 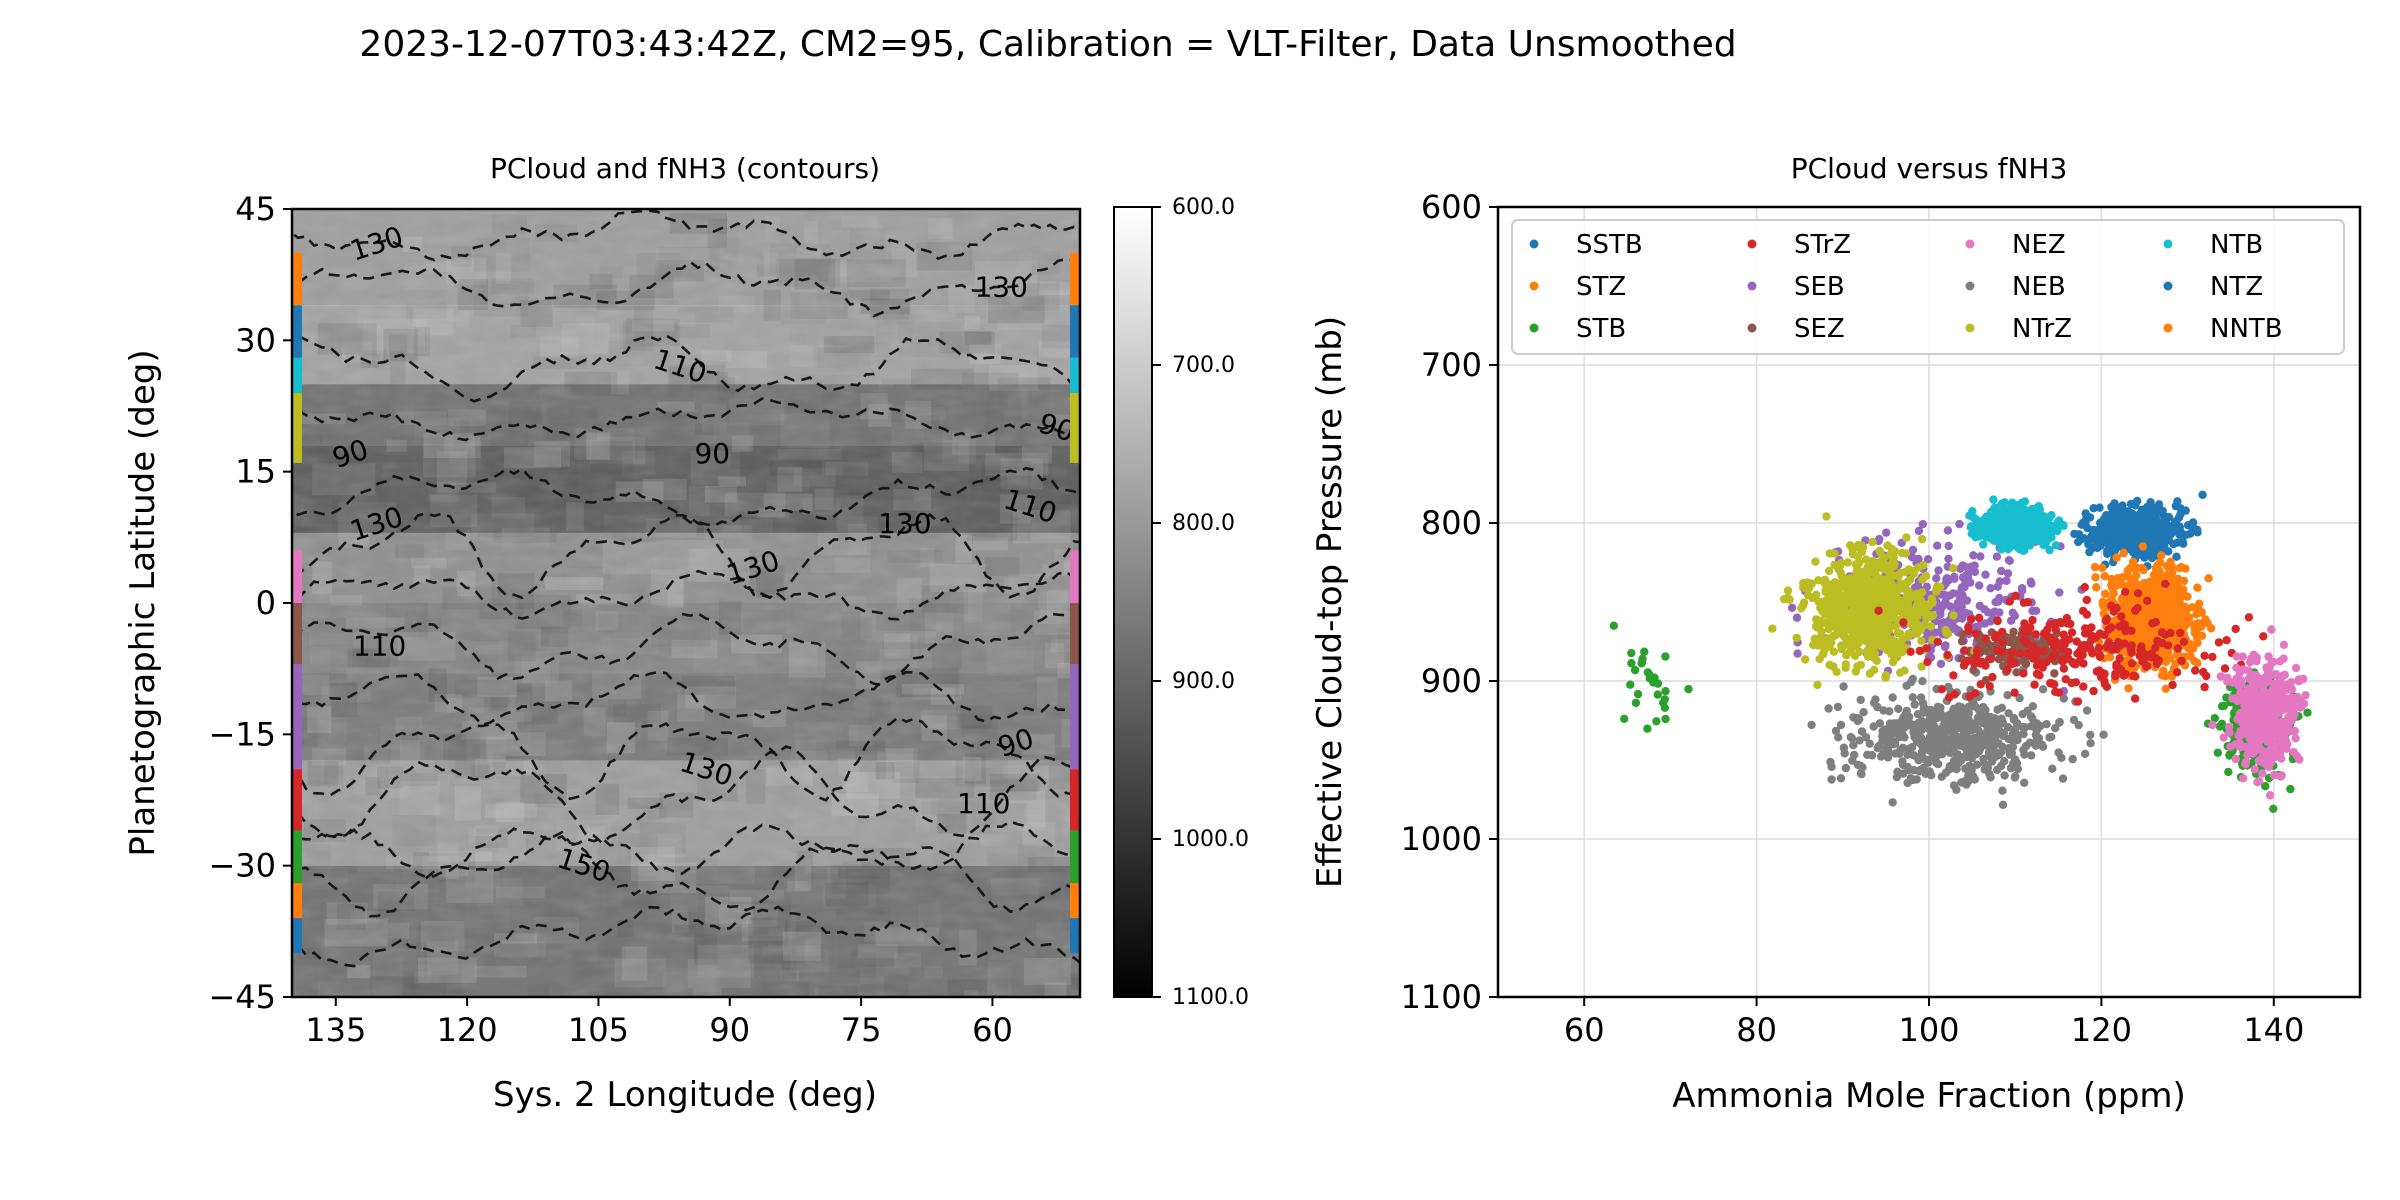 I want to click on scatter-points, so click(x=1960, y=651).